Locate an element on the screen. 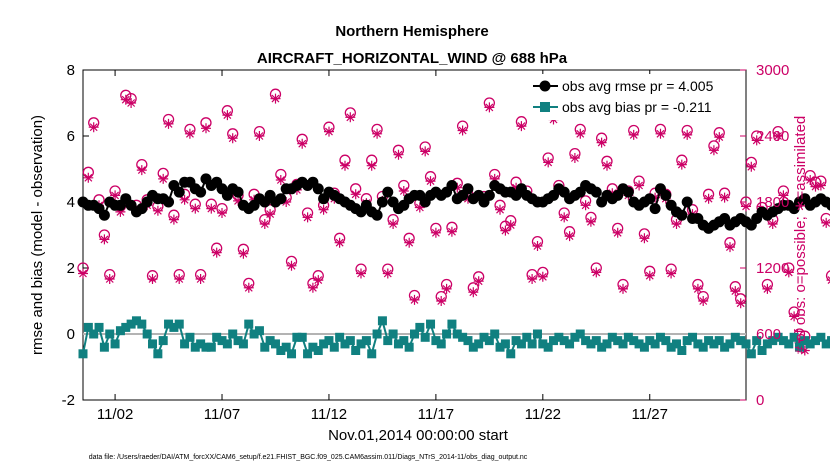 The height and width of the screenshot is (470, 830). y-left-tick-label: 4 is located at coordinates (71, 202).